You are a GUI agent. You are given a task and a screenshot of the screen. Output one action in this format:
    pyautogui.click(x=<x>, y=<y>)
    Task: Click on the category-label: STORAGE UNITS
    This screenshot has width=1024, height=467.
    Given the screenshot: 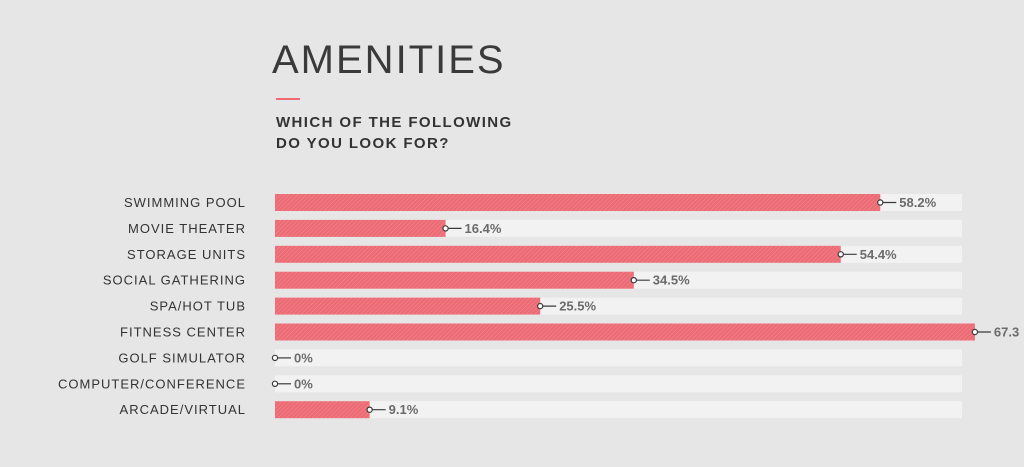 What is the action you would take?
    pyautogui.click(x=186, y=254)
    